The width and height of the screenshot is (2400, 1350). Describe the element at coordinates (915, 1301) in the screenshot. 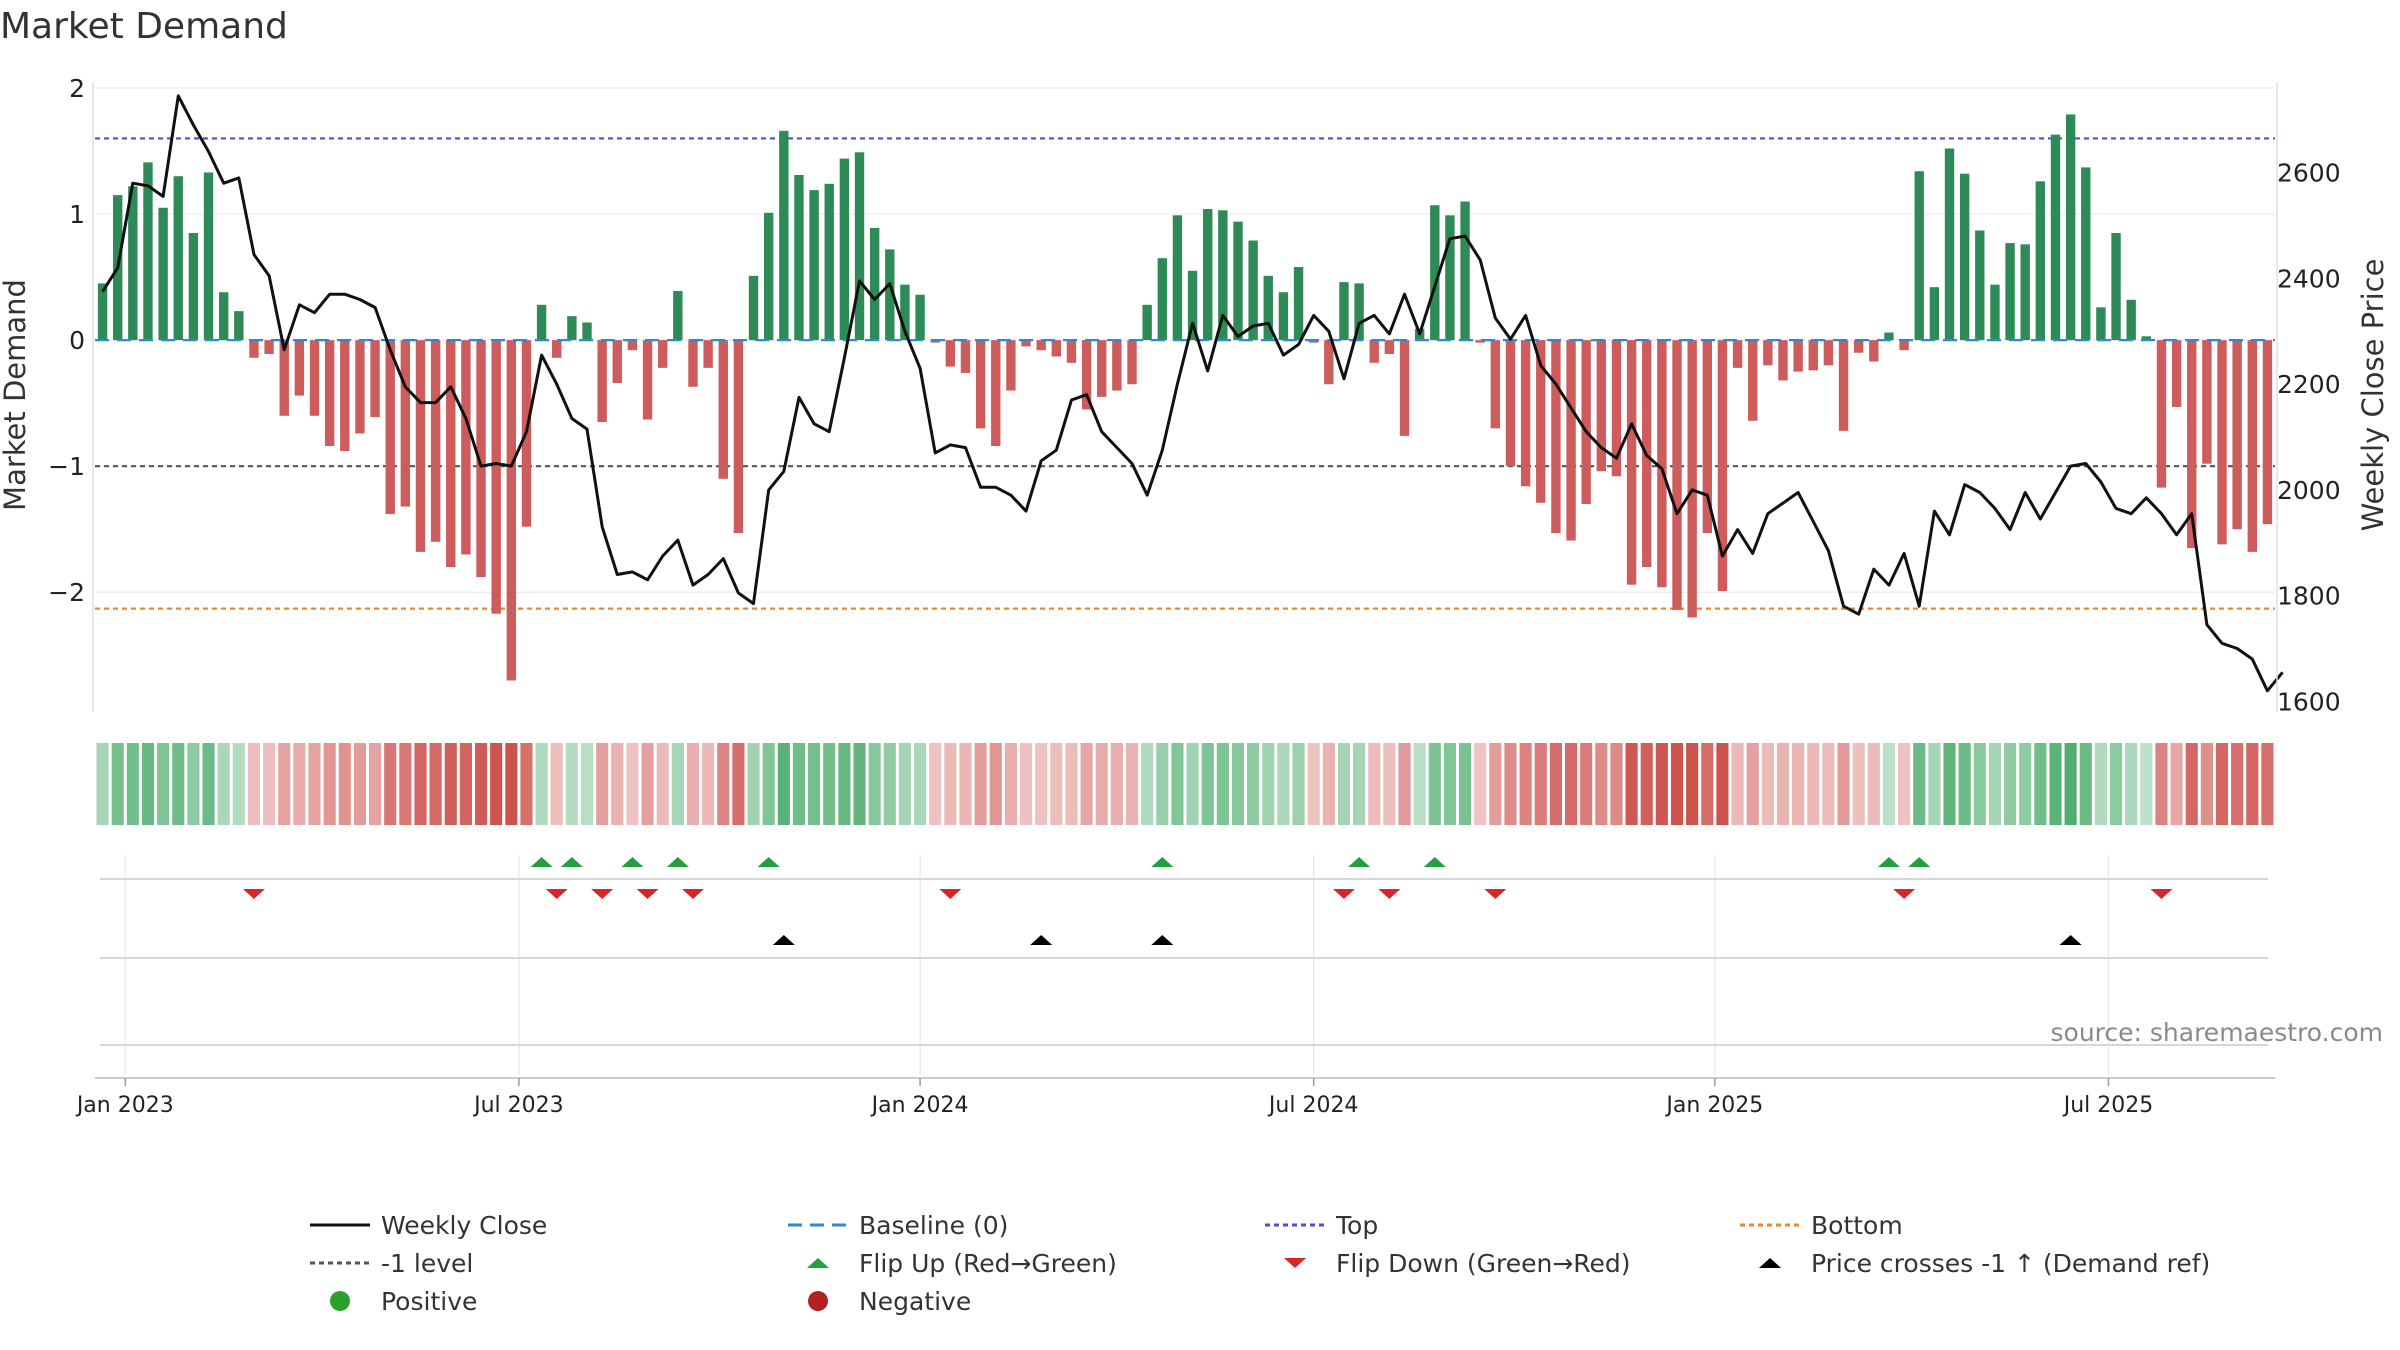

I see `legend-label: Negative` at that location.